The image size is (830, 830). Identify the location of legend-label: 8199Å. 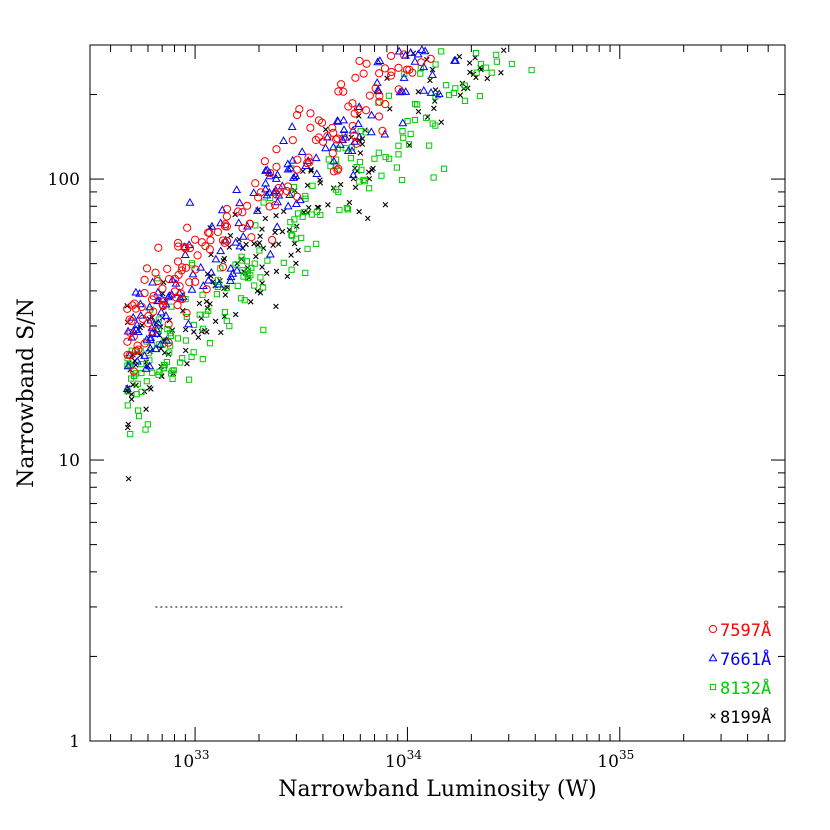
(745, 717).